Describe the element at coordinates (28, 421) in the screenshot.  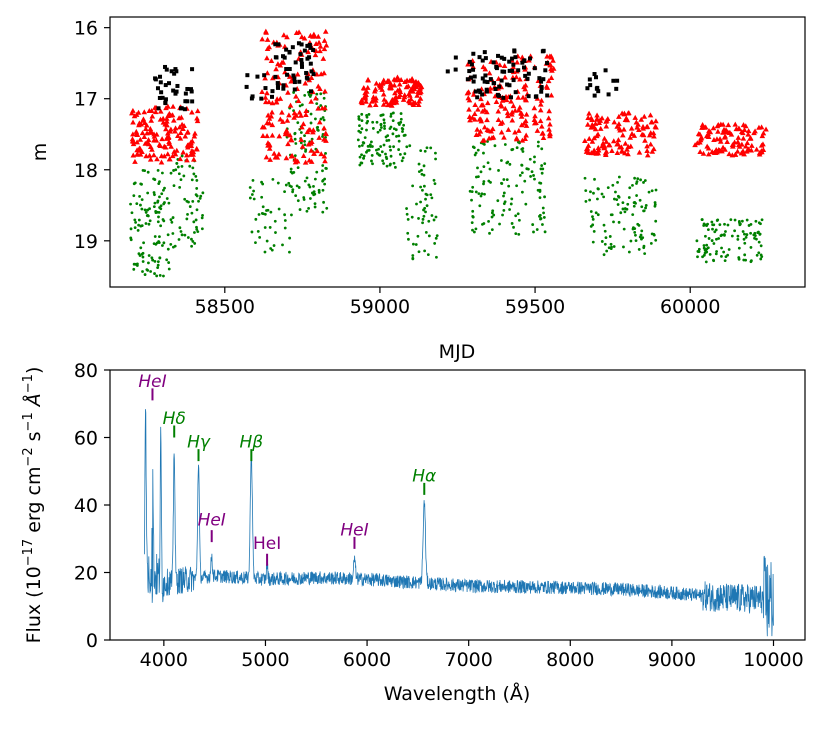
I see `ylabel-exp3: −1` at that location.